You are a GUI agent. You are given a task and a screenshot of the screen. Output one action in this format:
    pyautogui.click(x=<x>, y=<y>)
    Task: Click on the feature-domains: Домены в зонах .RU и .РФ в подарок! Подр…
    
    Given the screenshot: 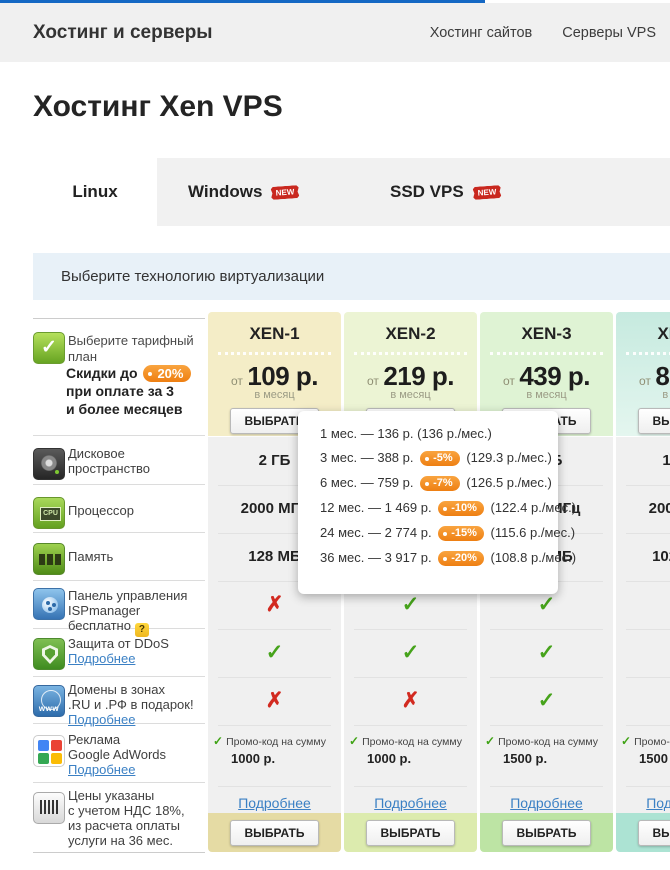 What is the action you would take?
    pyautogui.click(x=136, y=704)
    